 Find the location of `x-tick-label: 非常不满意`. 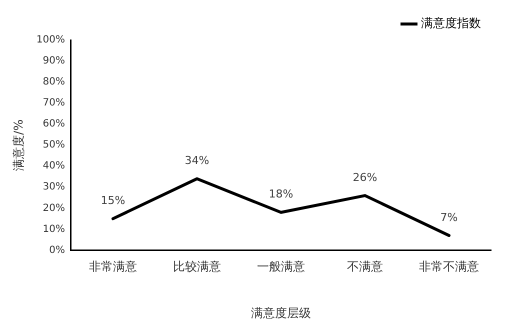

x-tick-label: 非常不满意 is located at coordinates (449, 267).